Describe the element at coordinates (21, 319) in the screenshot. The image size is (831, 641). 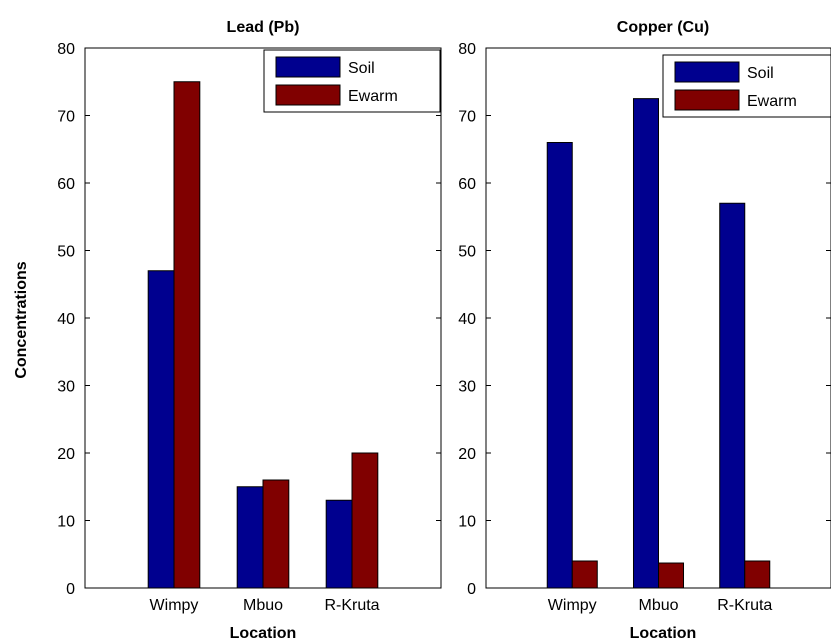
I see `y-axis-label: Concentrations` at that location.